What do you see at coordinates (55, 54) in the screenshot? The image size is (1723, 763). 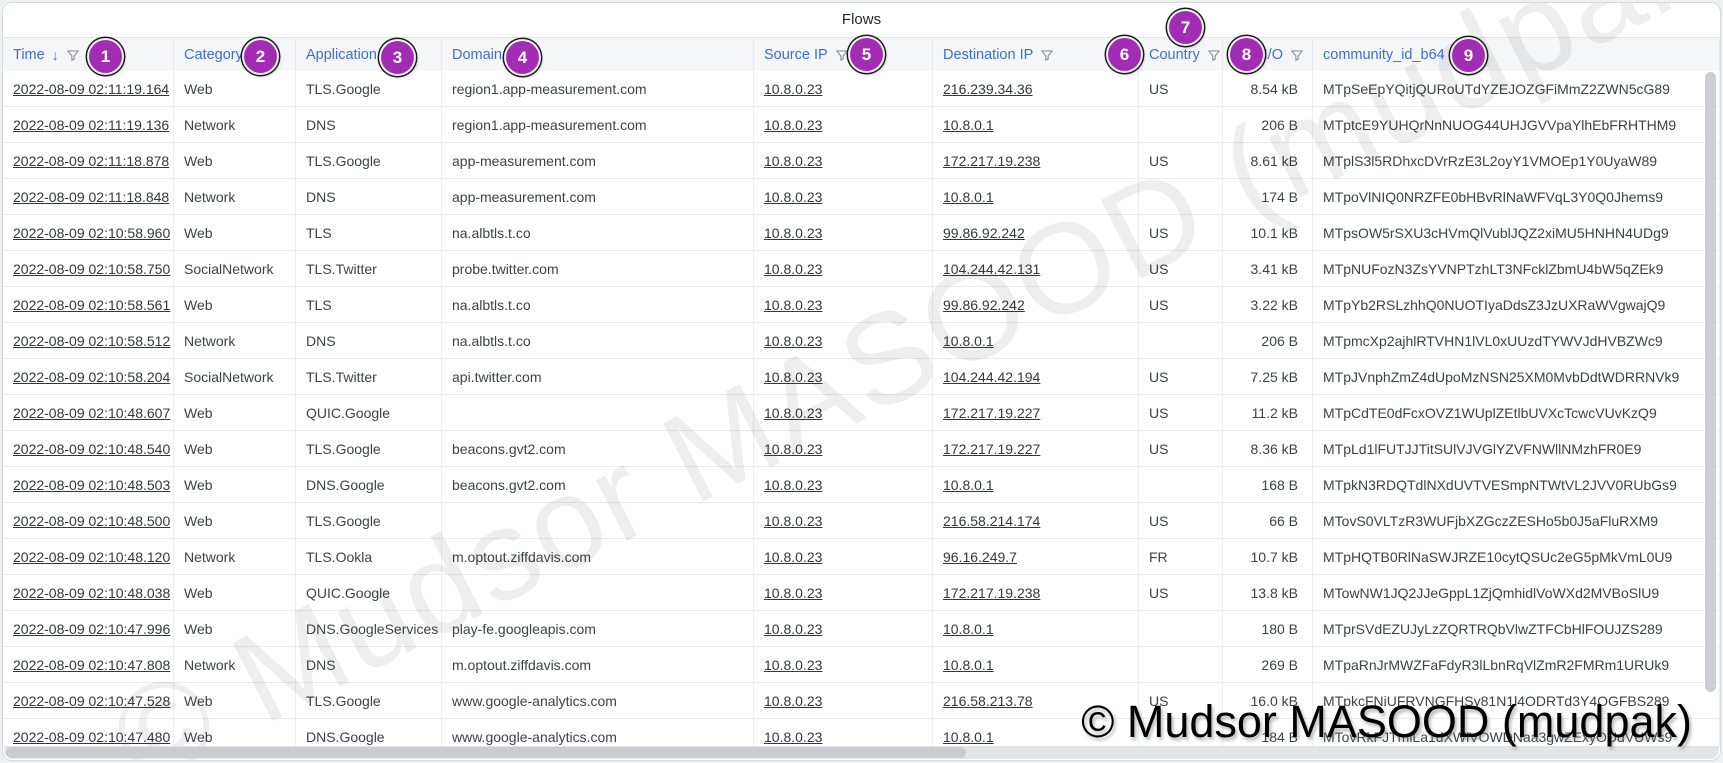 I see `sort-desc-icon: ↓` at bounding box center [55, 54].